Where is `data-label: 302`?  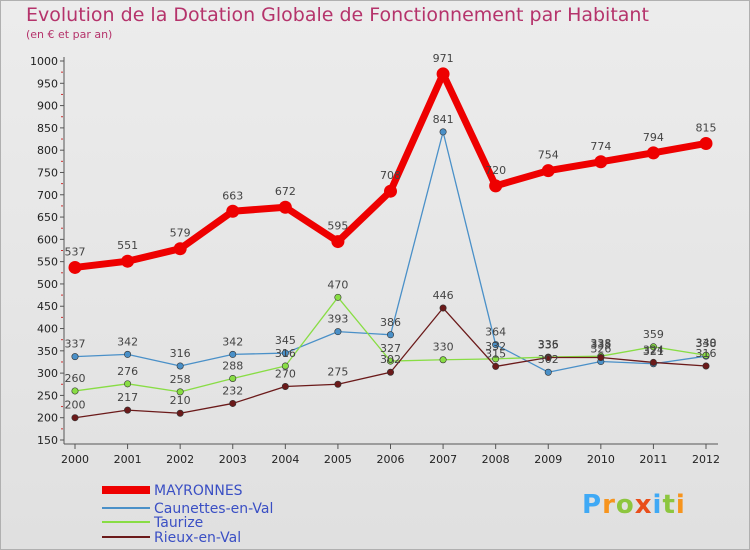
data-label: 302 is located at coordinates (390, 359).